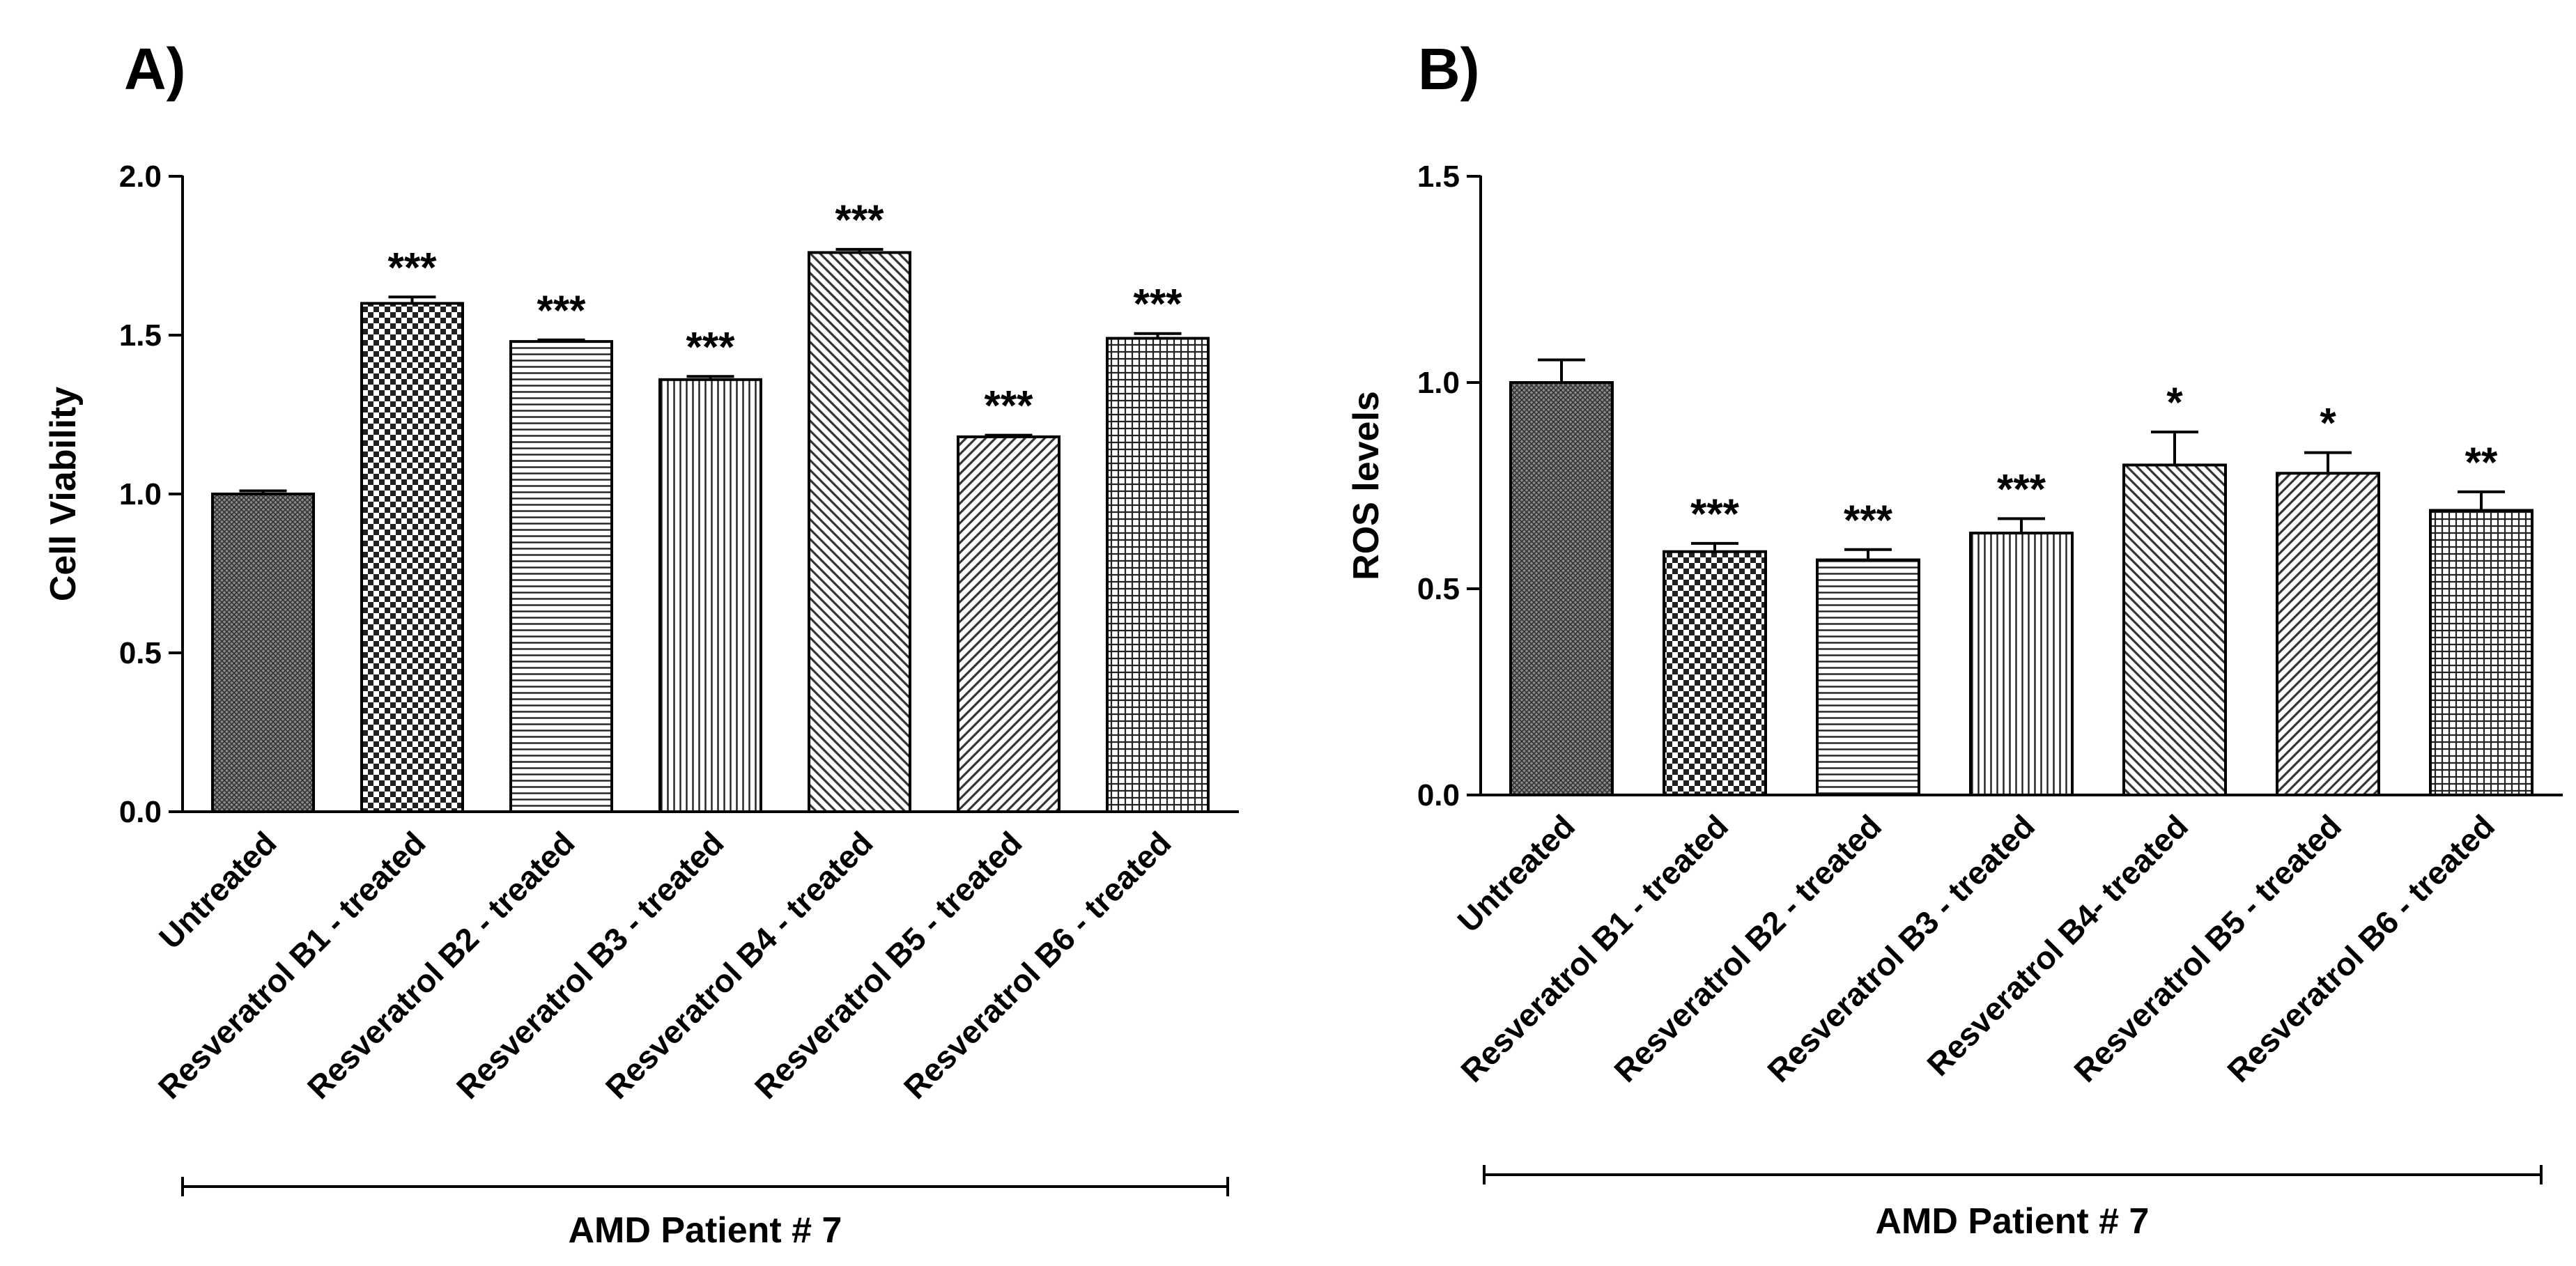  Describe the element at coordinates (2057, 945) in the screenshot. I see `category-label: Resveratrol B4- treated` at that location.